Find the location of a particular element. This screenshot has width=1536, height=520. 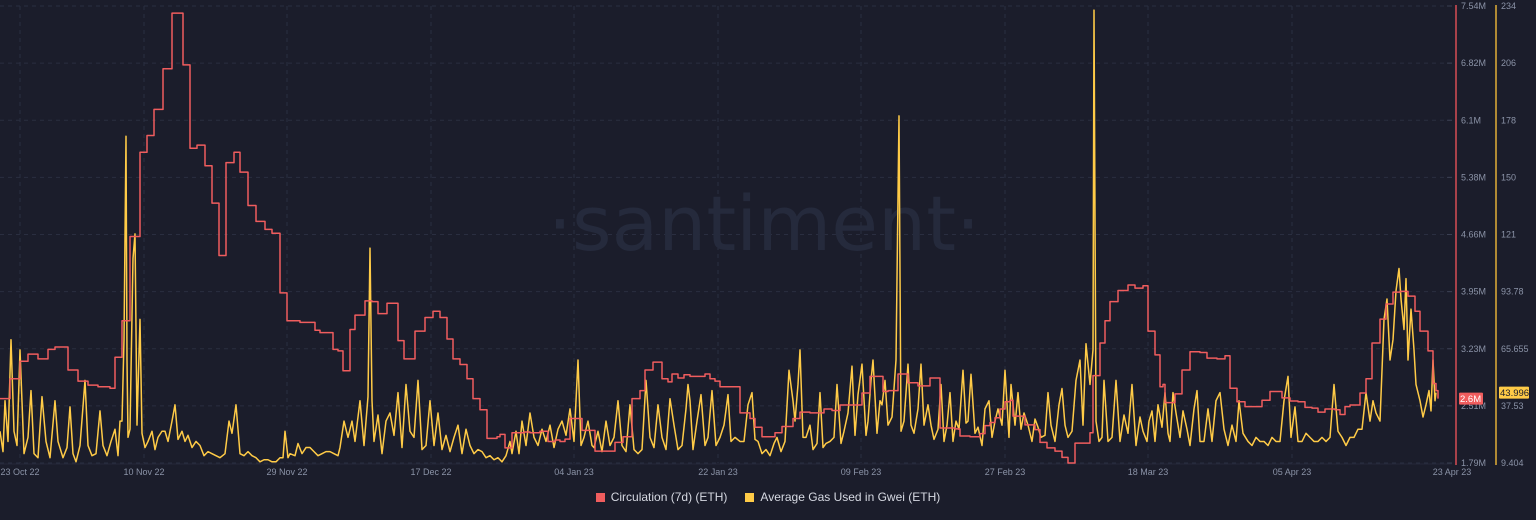

last-value-text: 43.996 is located at coordinates (1514, 393).